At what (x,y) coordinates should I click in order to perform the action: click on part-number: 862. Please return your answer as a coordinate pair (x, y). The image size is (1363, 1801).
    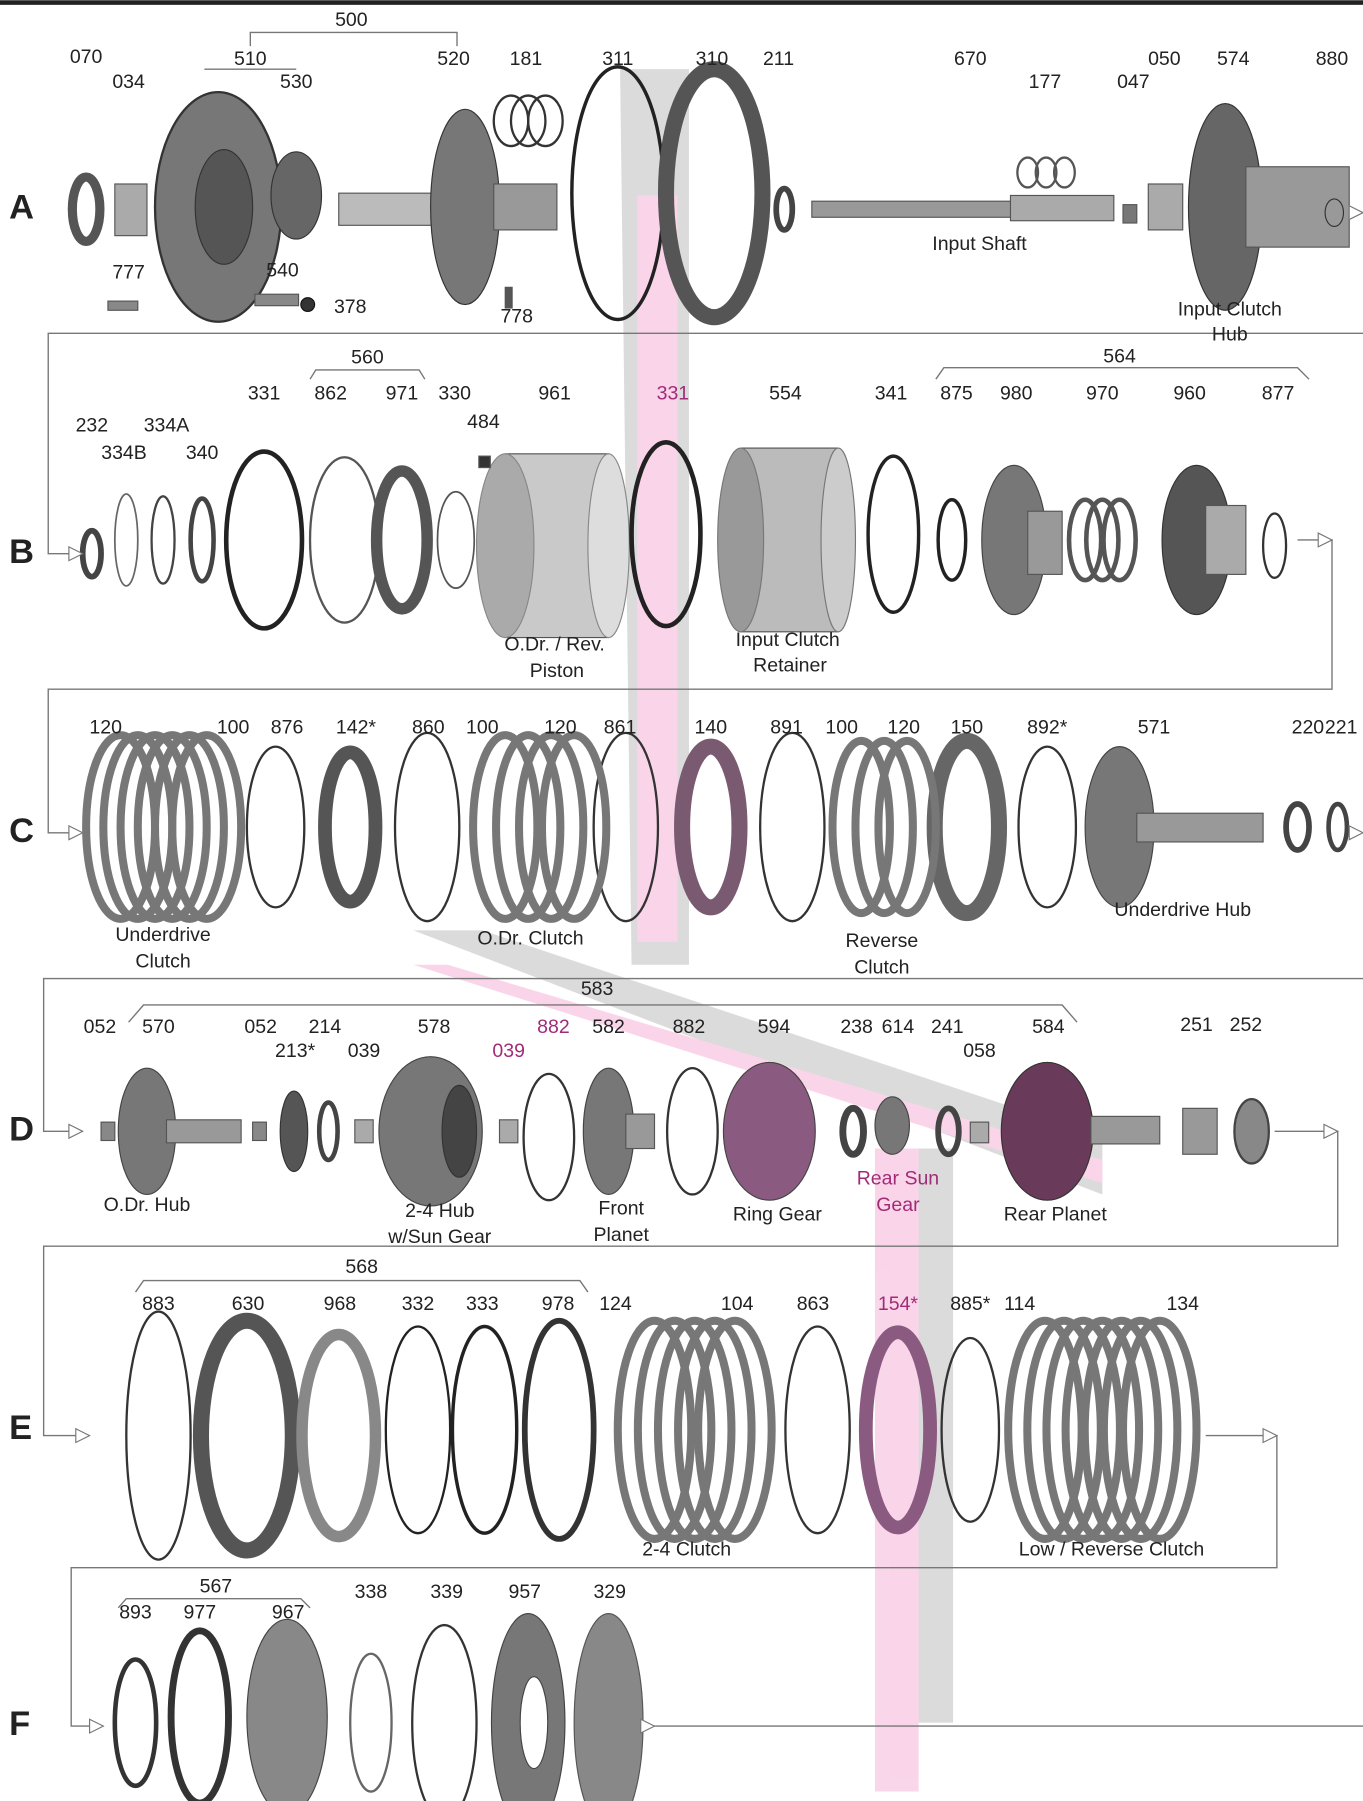
    Looking at the image, I should click on (330, 393).